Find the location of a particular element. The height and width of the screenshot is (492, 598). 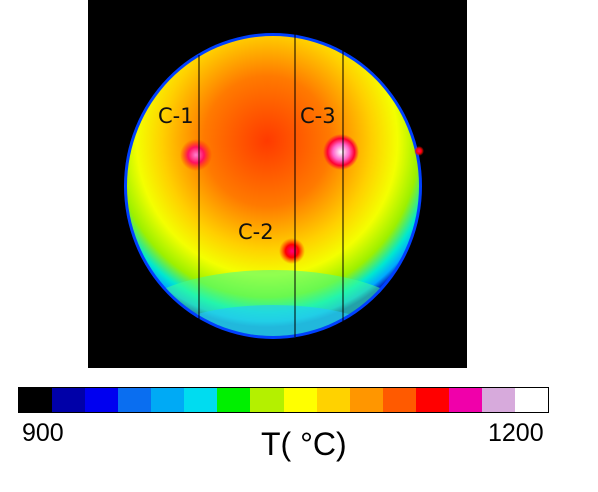

colorbar-unit-label: T( °C) is located at coordinates (304, 444).